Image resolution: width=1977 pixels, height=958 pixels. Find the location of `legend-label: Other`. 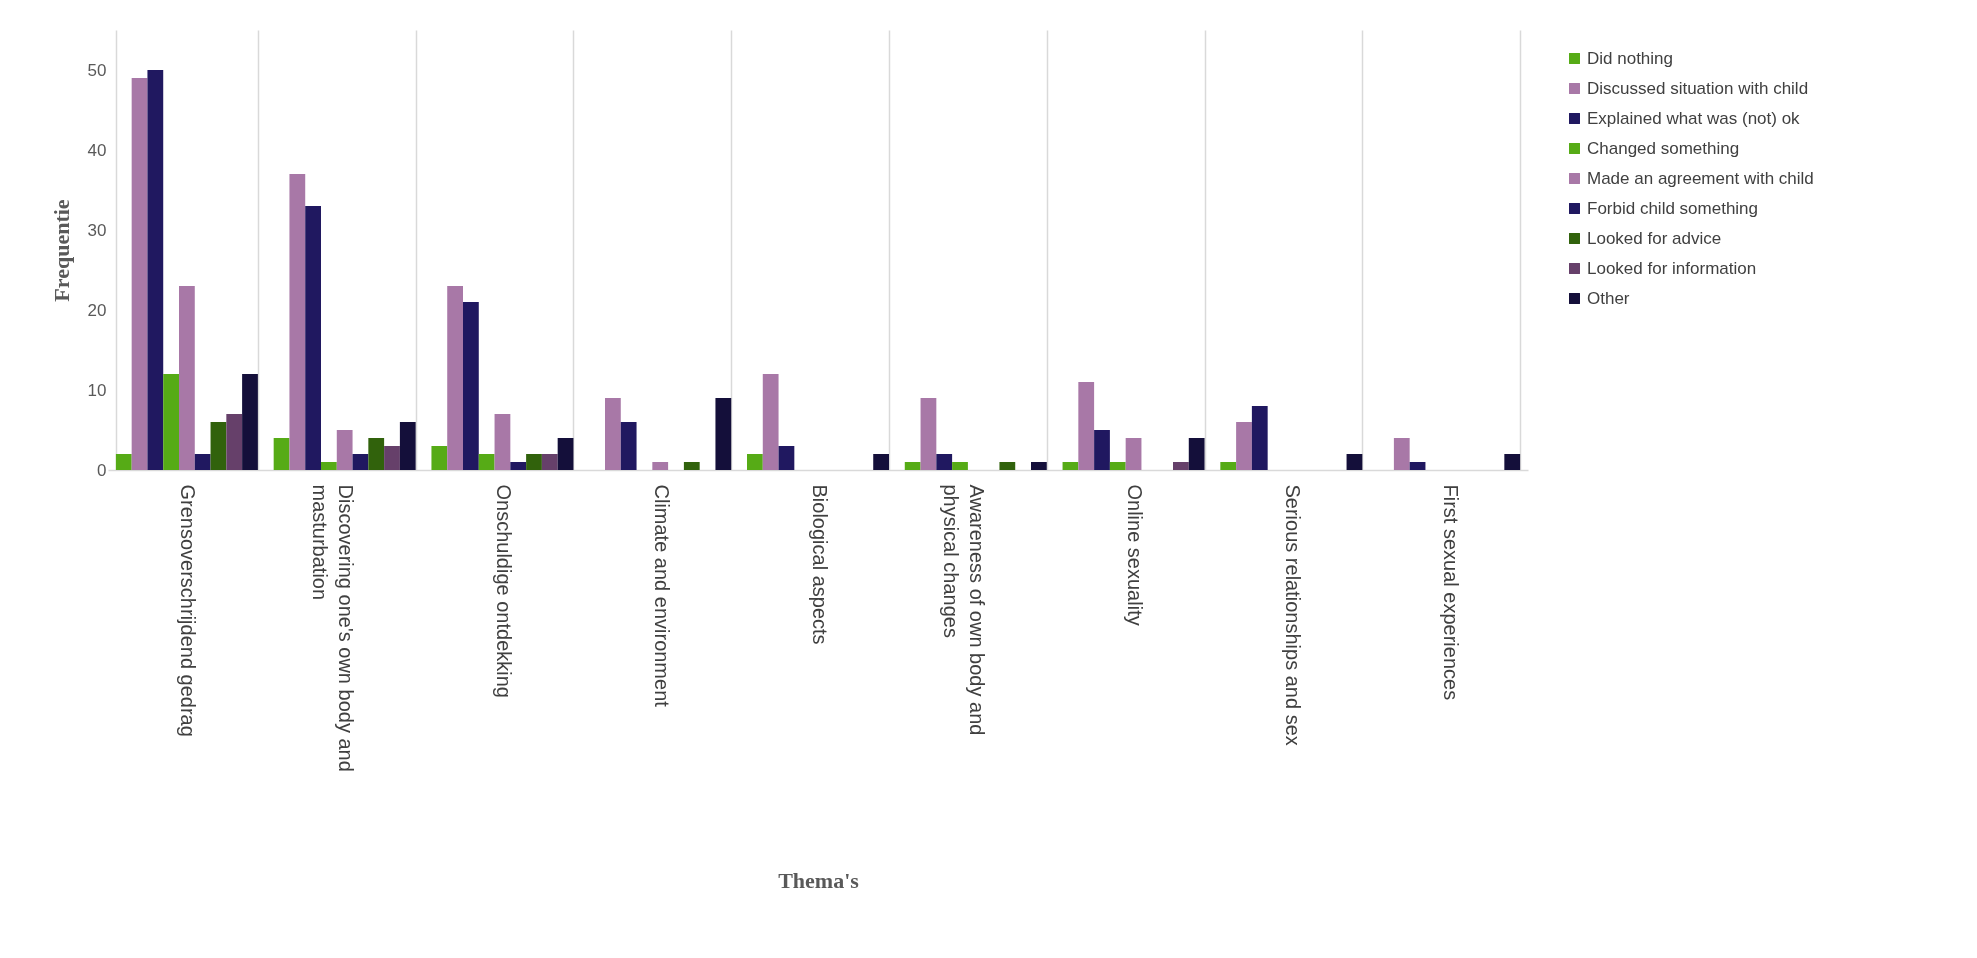

legend-label: Other is located at coordinates (1608, 298).